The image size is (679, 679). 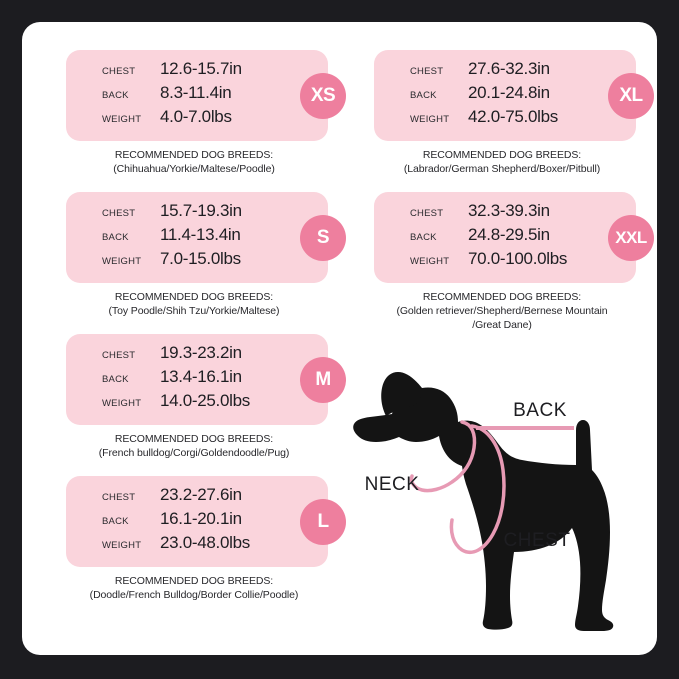 What do you see at coordinates (509, 210) in the screenshot?
I see `measure-value-chest: 32.3-39.3in` at bounding box center [509, 210].